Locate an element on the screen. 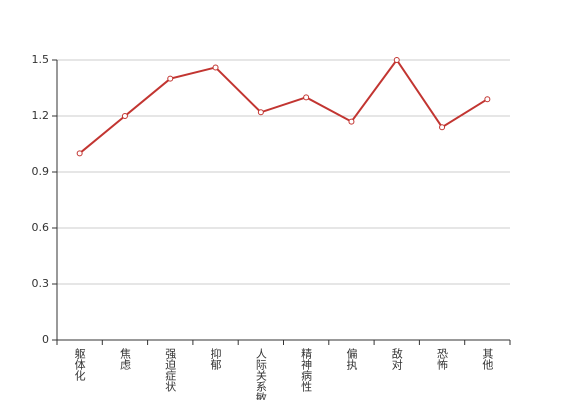  y-tick-label: 0.6 is located at coordinates (41, 227).